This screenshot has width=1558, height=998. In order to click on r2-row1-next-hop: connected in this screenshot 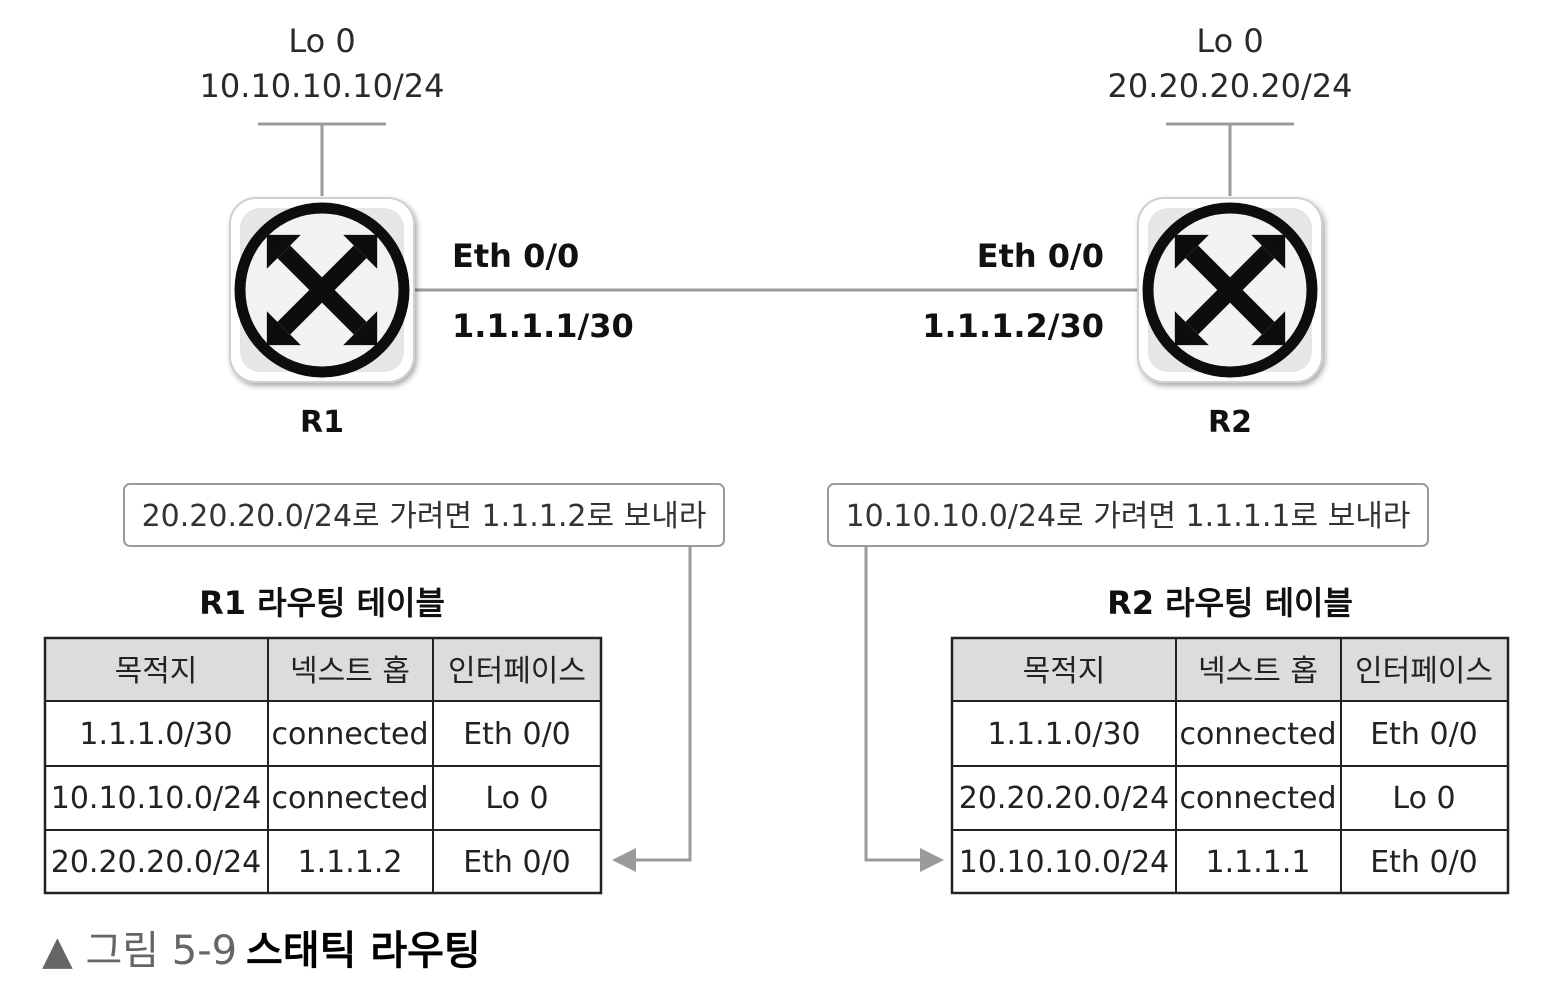, I will do `click(1257, 734)`.